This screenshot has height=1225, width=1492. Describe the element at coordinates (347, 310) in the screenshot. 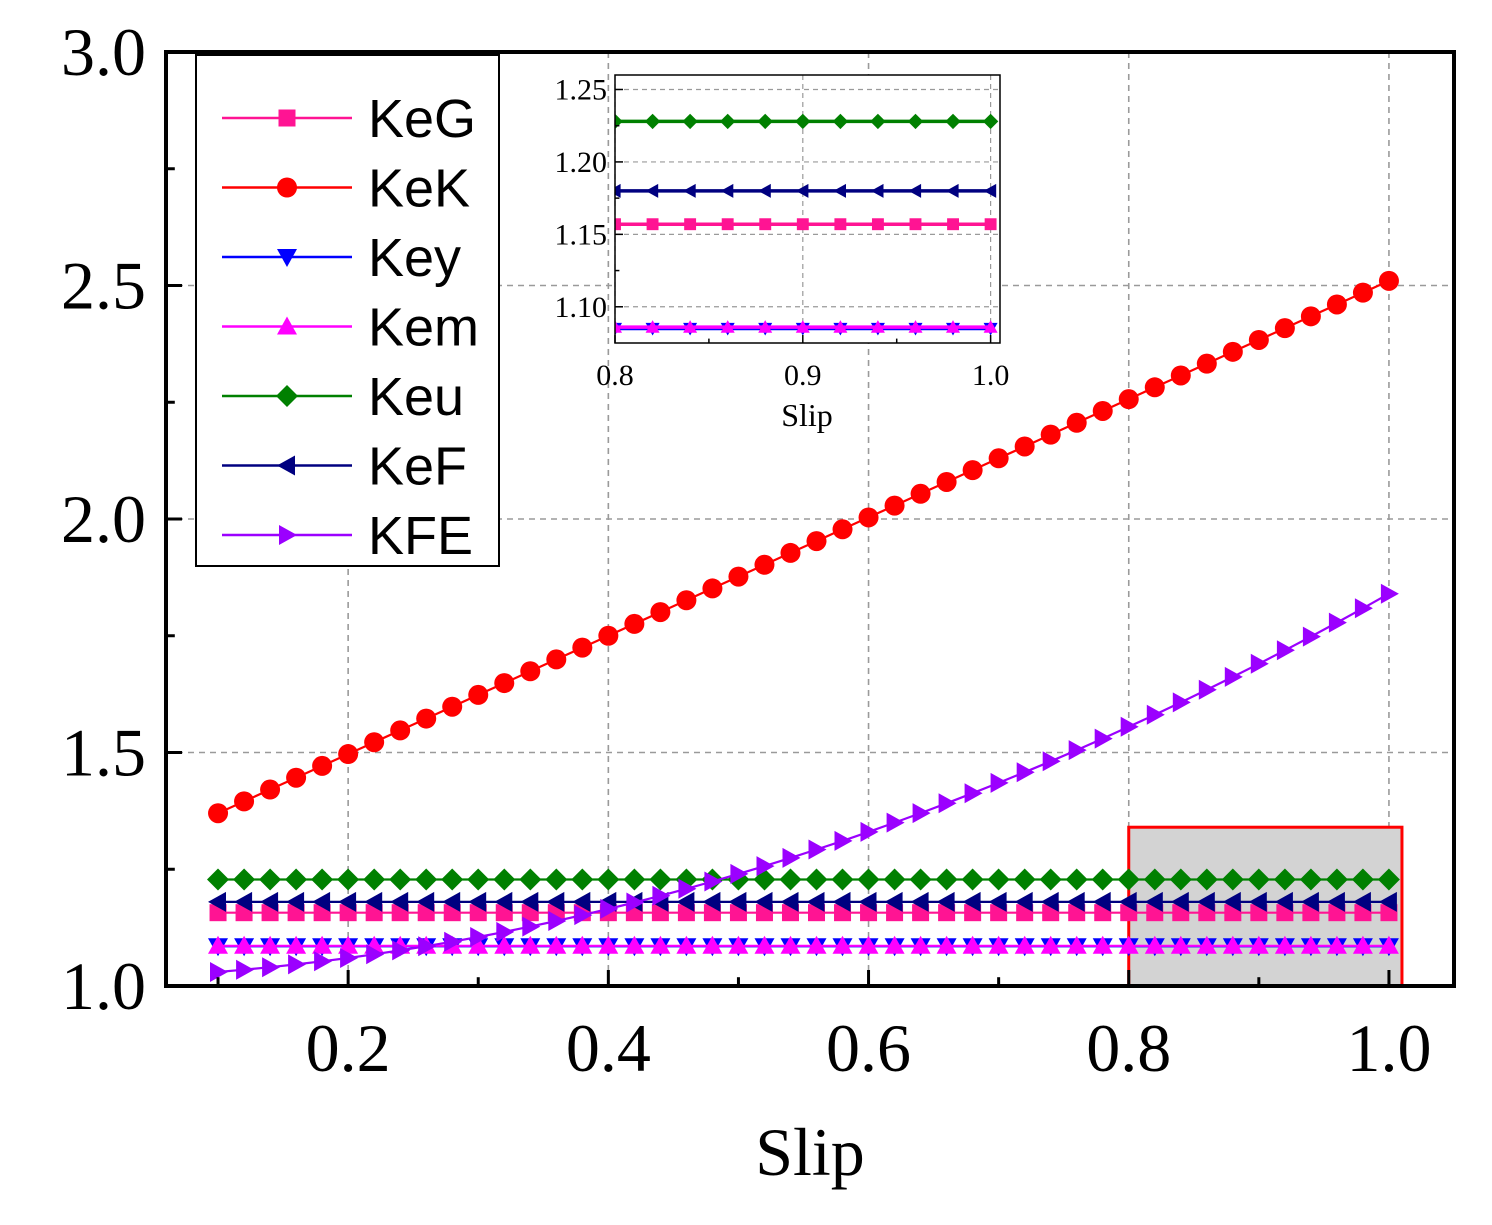

I see `legend-box` at that location.